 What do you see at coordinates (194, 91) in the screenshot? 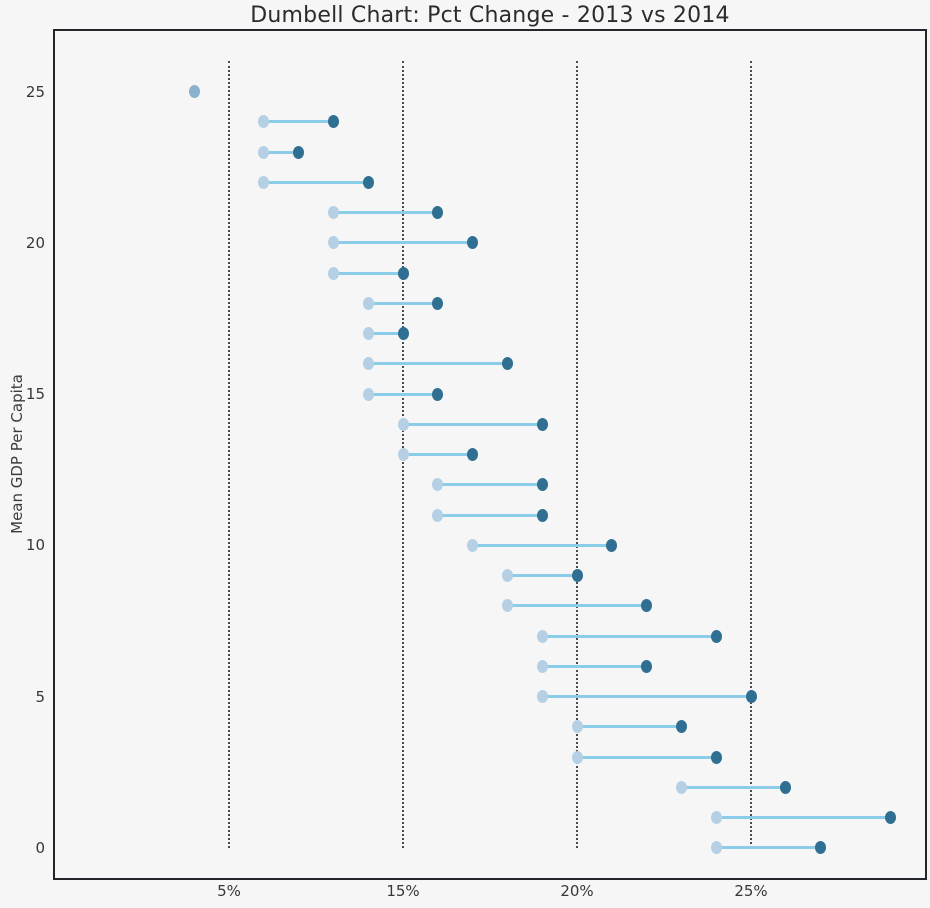
I see `dot-2013-2014-overlap` at bounding box center [194, 91].